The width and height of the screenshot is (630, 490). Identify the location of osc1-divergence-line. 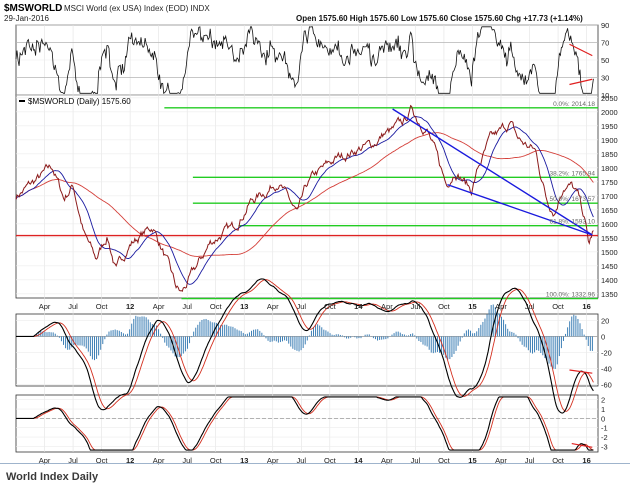
(581, 371).